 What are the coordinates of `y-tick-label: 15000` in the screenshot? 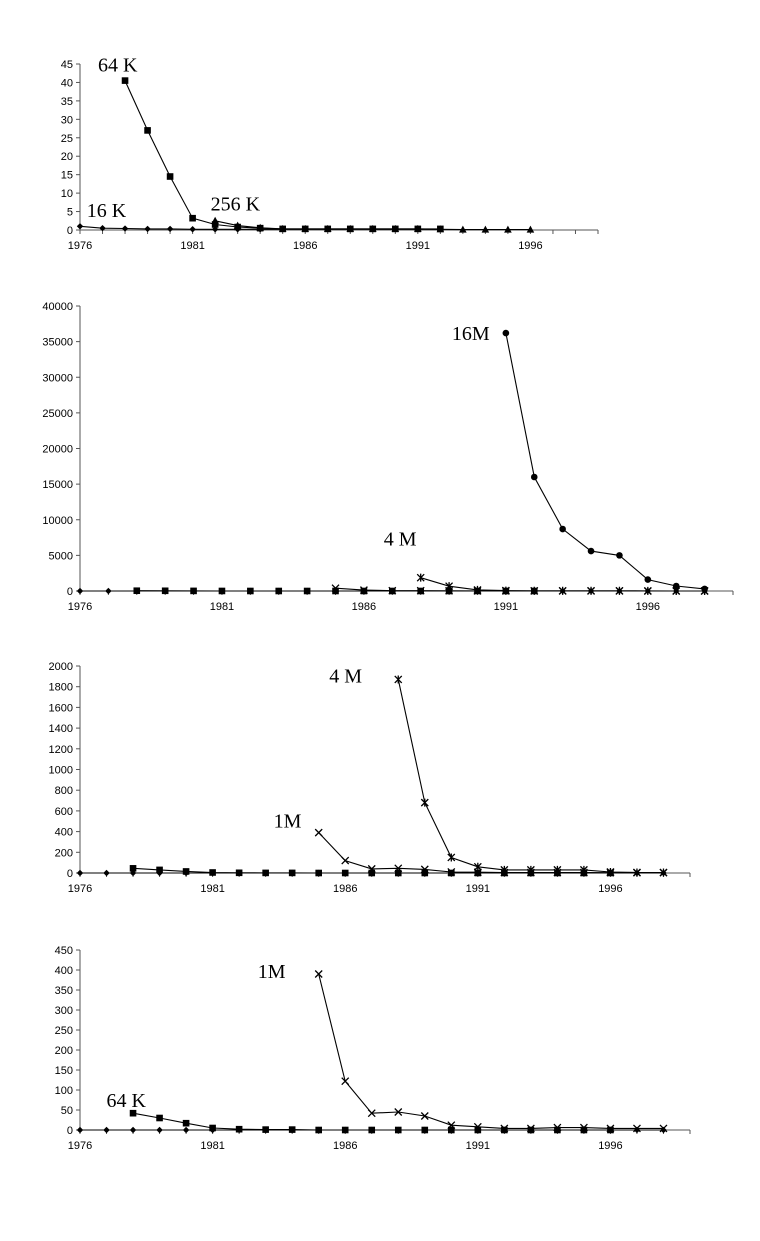 It's located at (57, 485).